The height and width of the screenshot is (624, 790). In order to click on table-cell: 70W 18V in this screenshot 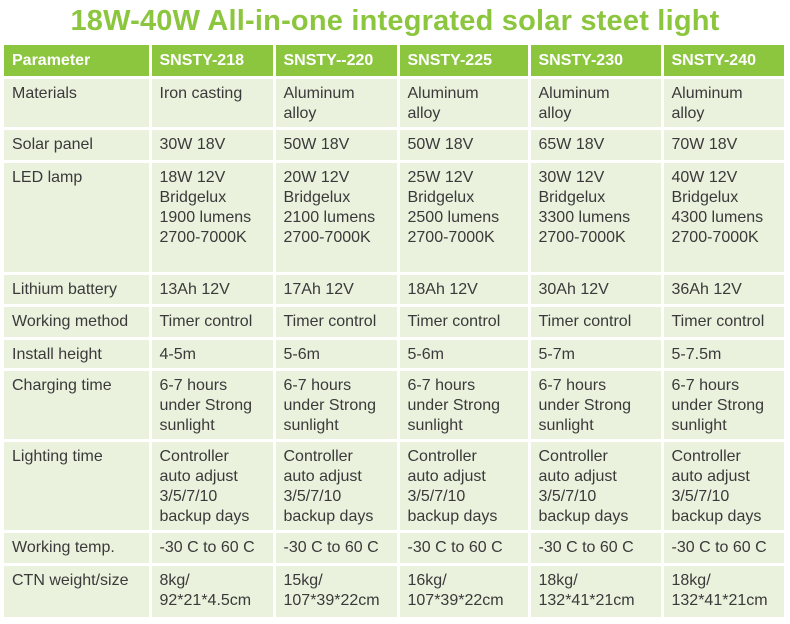, I will do `click(722, 144)`.